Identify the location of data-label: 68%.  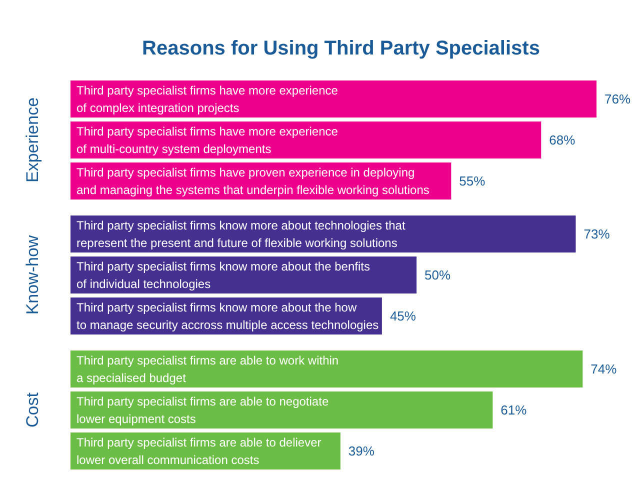
(562, 140).